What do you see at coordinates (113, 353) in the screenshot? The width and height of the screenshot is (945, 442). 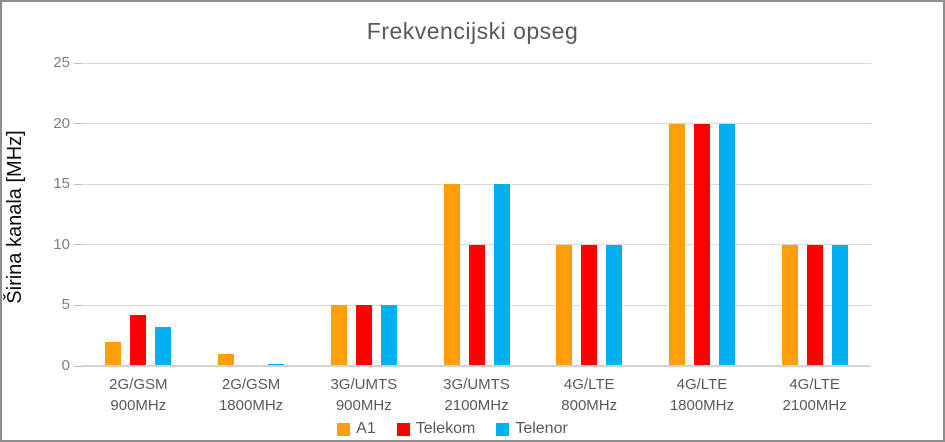 I see `bar-a1-group1` at bounding box center [113, 353].